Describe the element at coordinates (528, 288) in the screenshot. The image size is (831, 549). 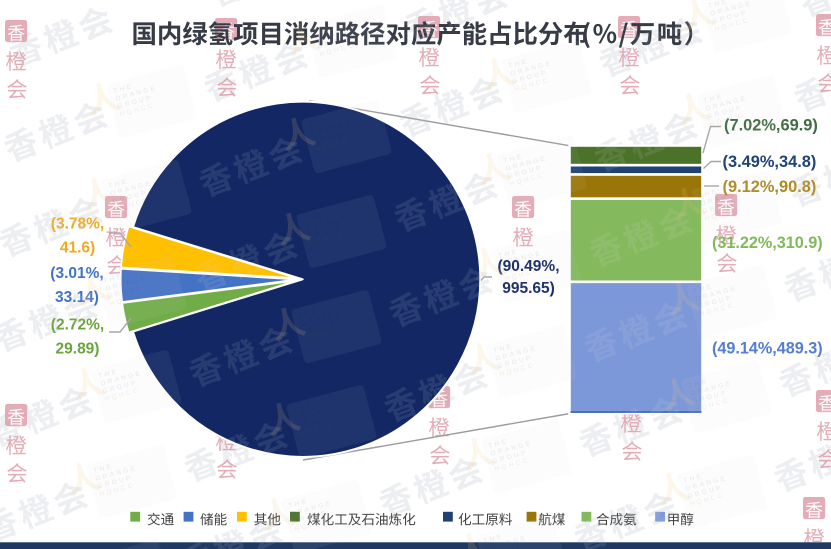
I see `svg-text: 995.65)` at that location.